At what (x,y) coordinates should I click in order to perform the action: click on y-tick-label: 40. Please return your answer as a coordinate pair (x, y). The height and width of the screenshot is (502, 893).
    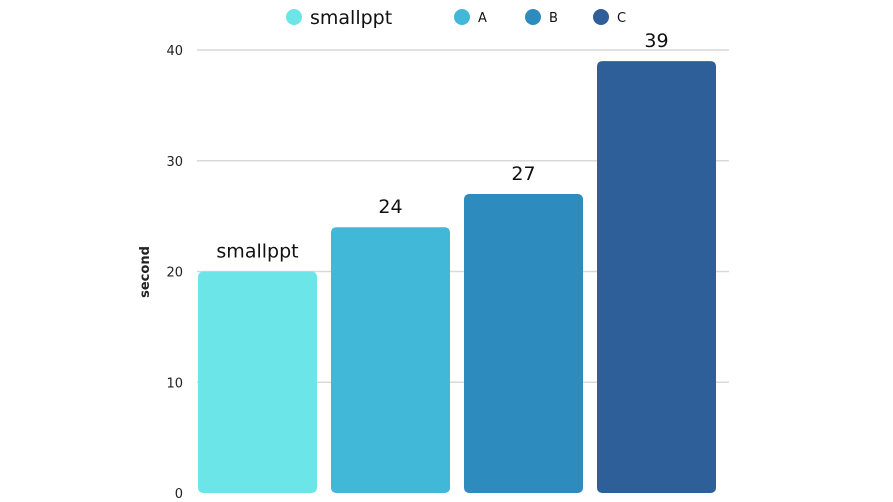
    Looking at the image, I should click on (174, 51).